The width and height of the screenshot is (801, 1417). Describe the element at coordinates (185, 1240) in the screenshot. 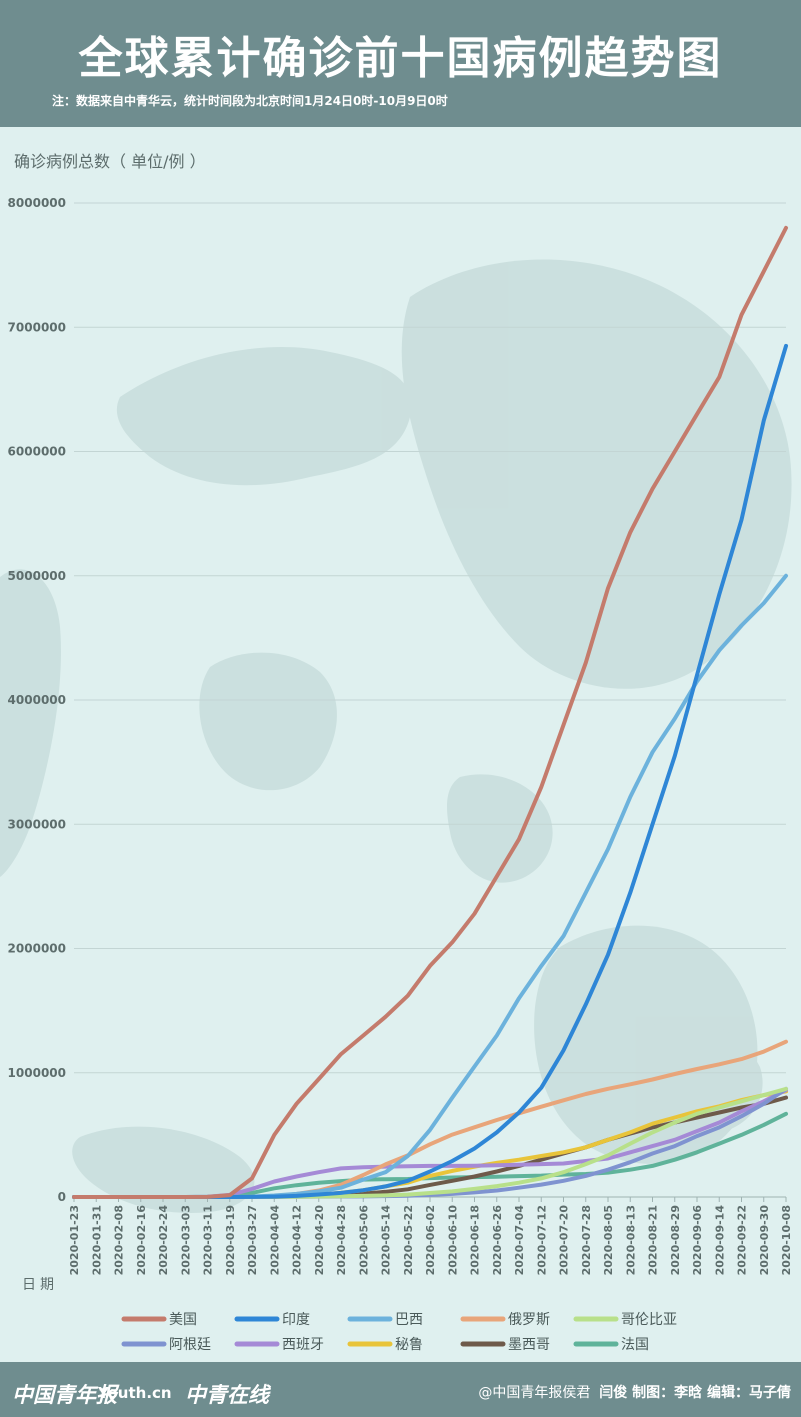

I see `x-tick-label: 2020-03-03` at that location.